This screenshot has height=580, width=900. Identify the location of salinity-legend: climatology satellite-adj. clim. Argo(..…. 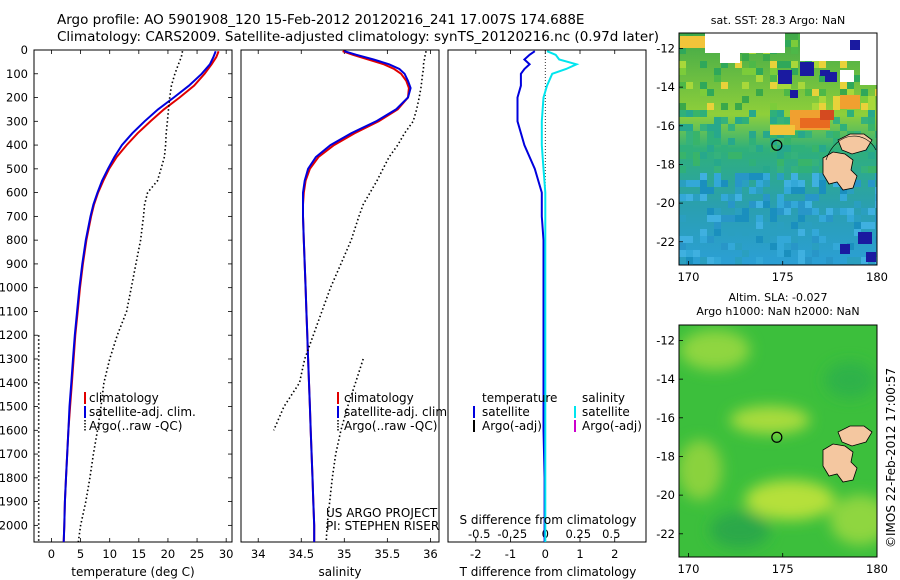
(394, 412).